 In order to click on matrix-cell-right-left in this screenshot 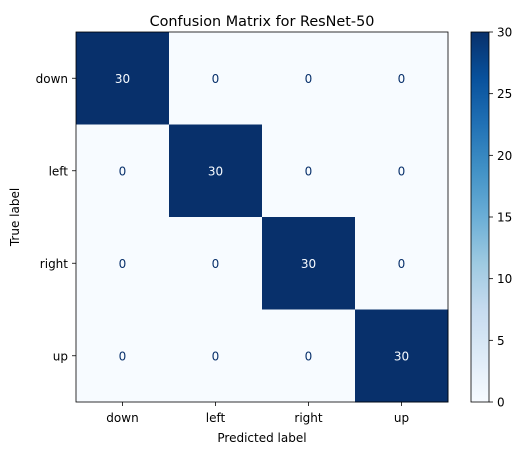, I will do `click(216, 263)`.